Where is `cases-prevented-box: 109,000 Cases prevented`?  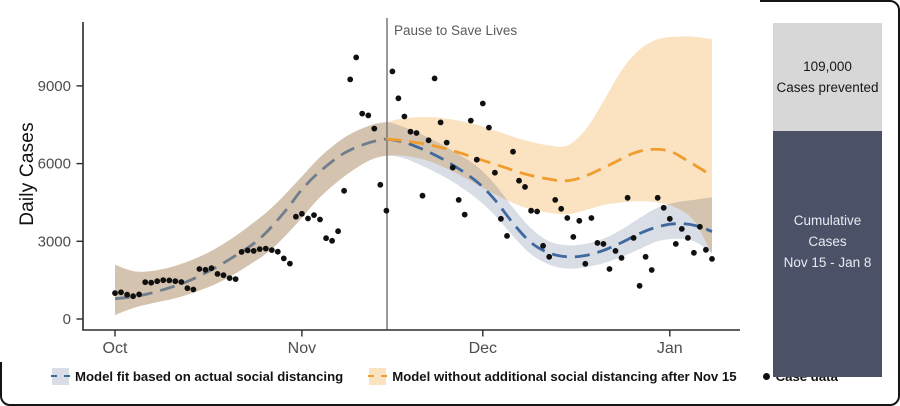
cases-prevented-box: 109,000 Cases prevented is located at coordinates (827, 77).